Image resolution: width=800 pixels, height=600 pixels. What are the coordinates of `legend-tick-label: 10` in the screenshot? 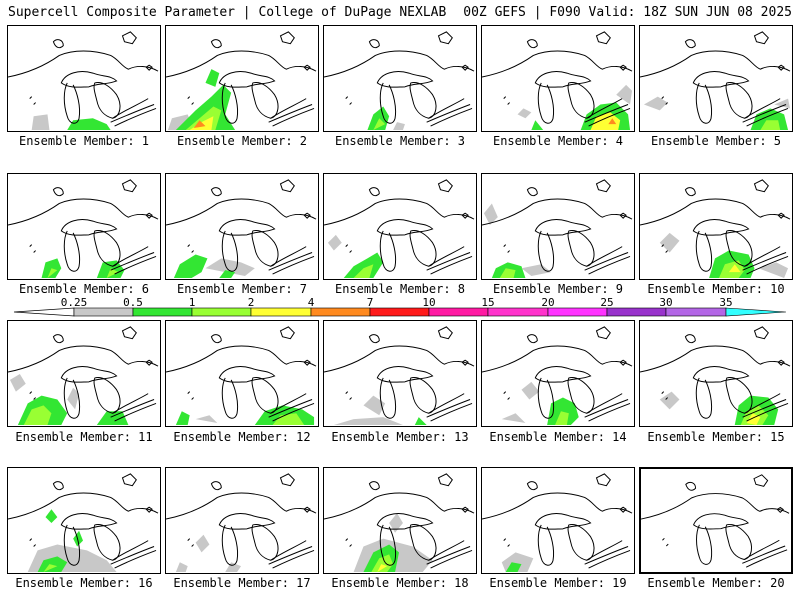 It's located at (428, 302).